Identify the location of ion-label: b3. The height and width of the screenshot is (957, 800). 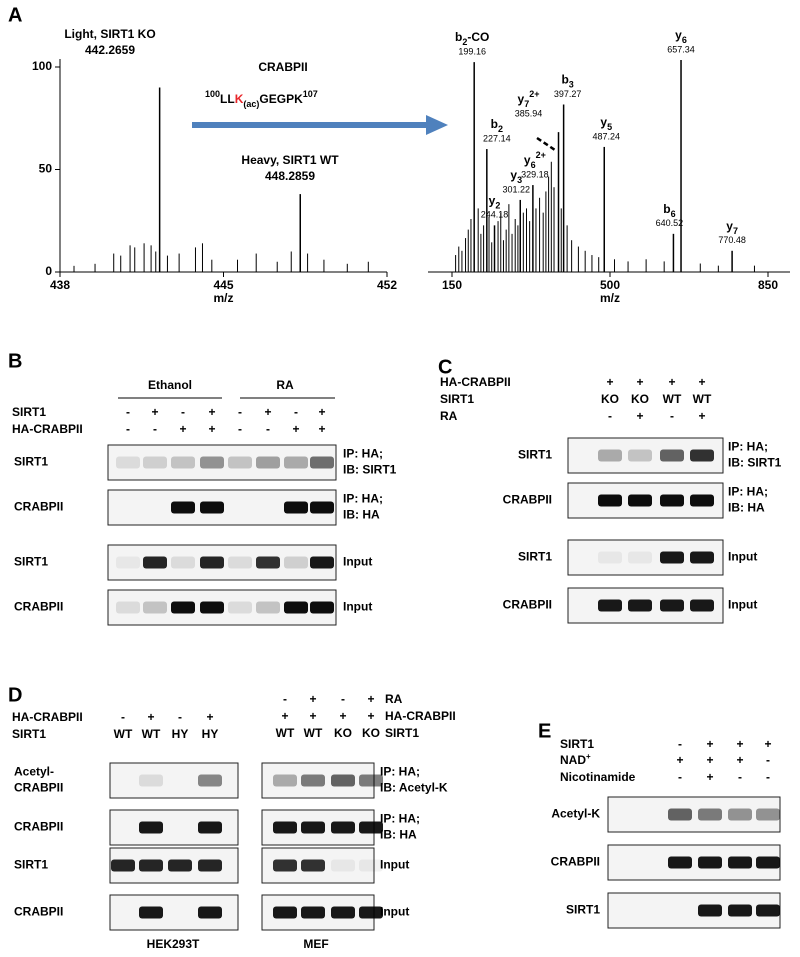
(567, 81).